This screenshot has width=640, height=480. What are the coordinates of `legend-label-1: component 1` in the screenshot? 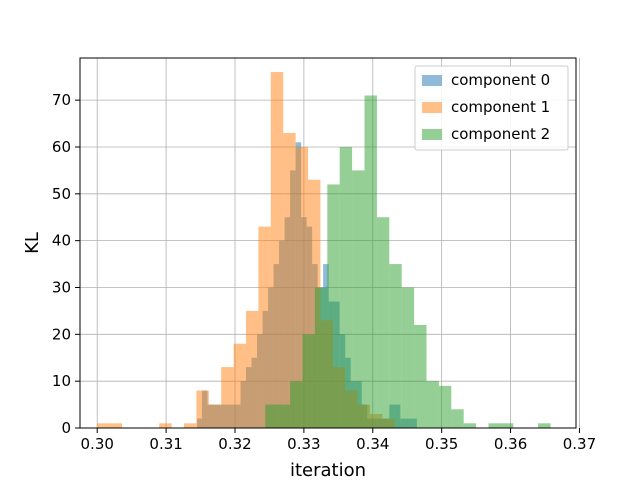 It's located at (500, 107).